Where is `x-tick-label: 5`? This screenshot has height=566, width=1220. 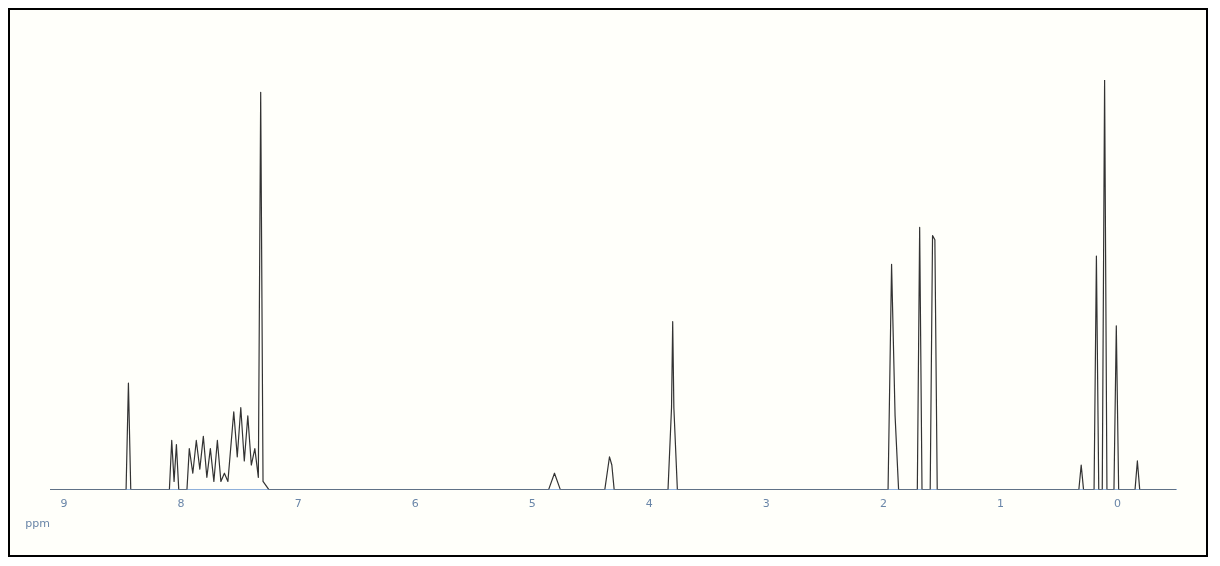
x-tick-label: 5 is located at coordinates (532, 504).